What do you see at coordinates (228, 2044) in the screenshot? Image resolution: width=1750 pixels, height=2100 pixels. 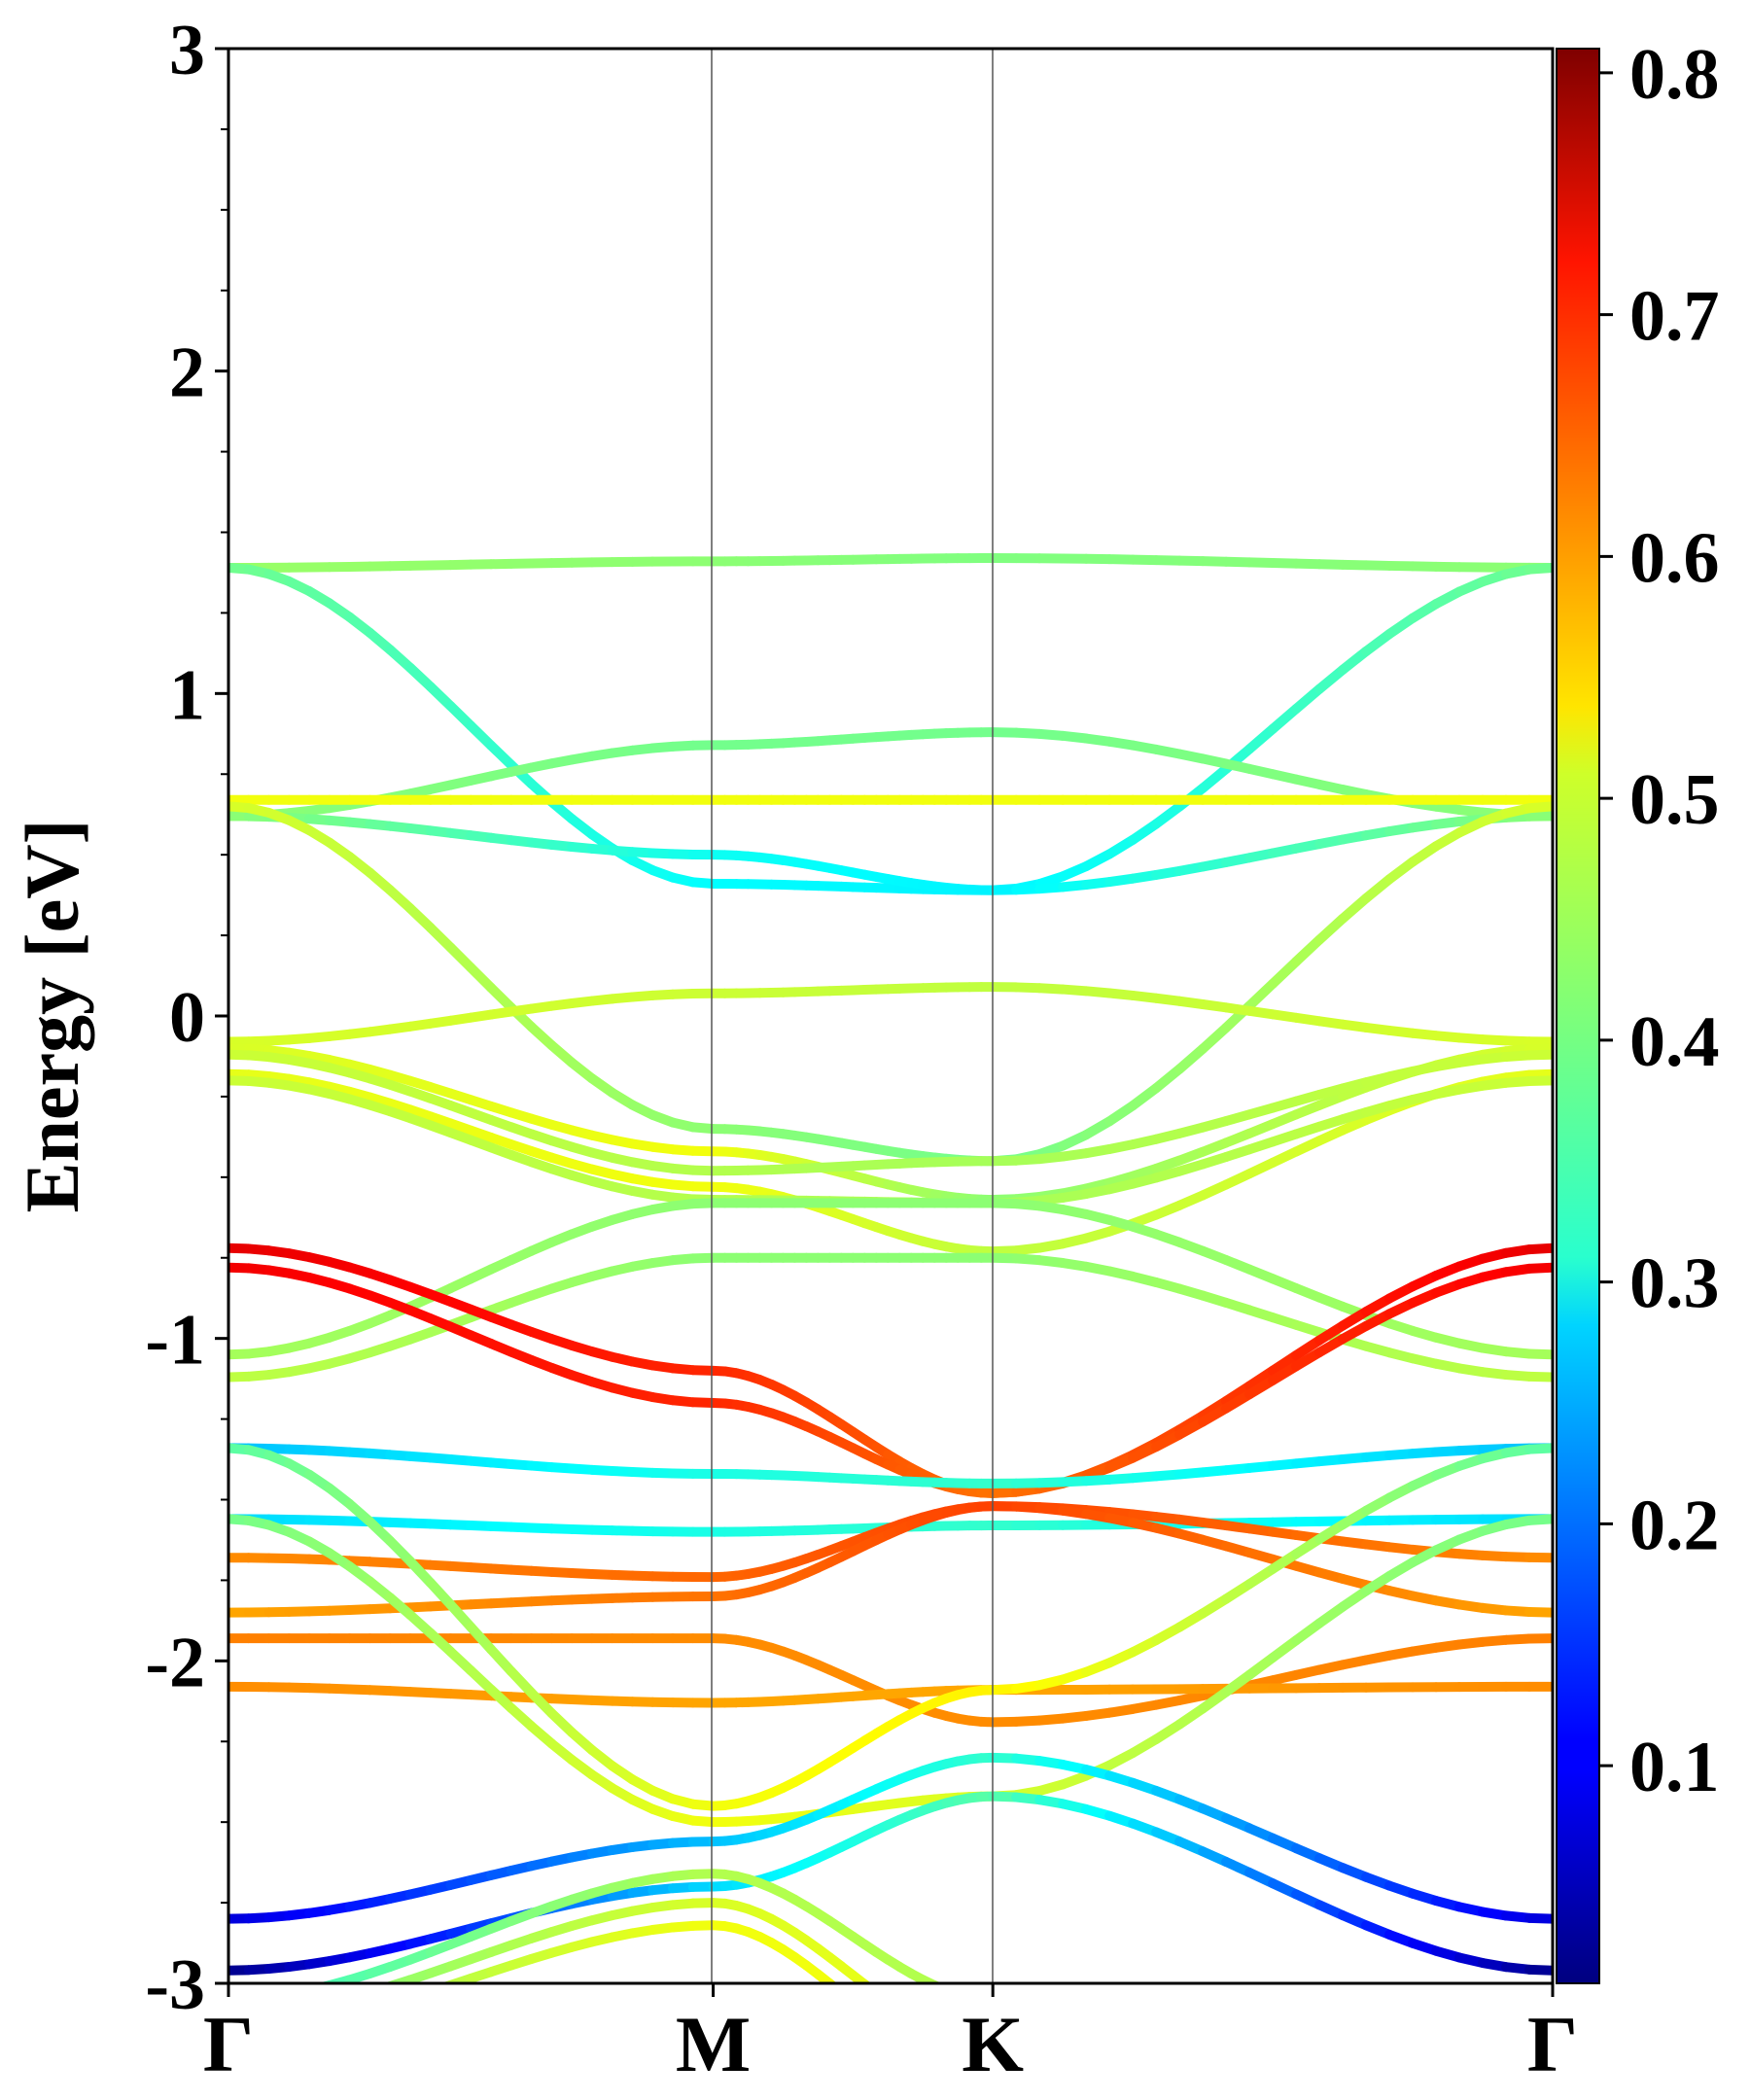 I see `kpoint-label: Γ` at bounding box center [228, 2044].